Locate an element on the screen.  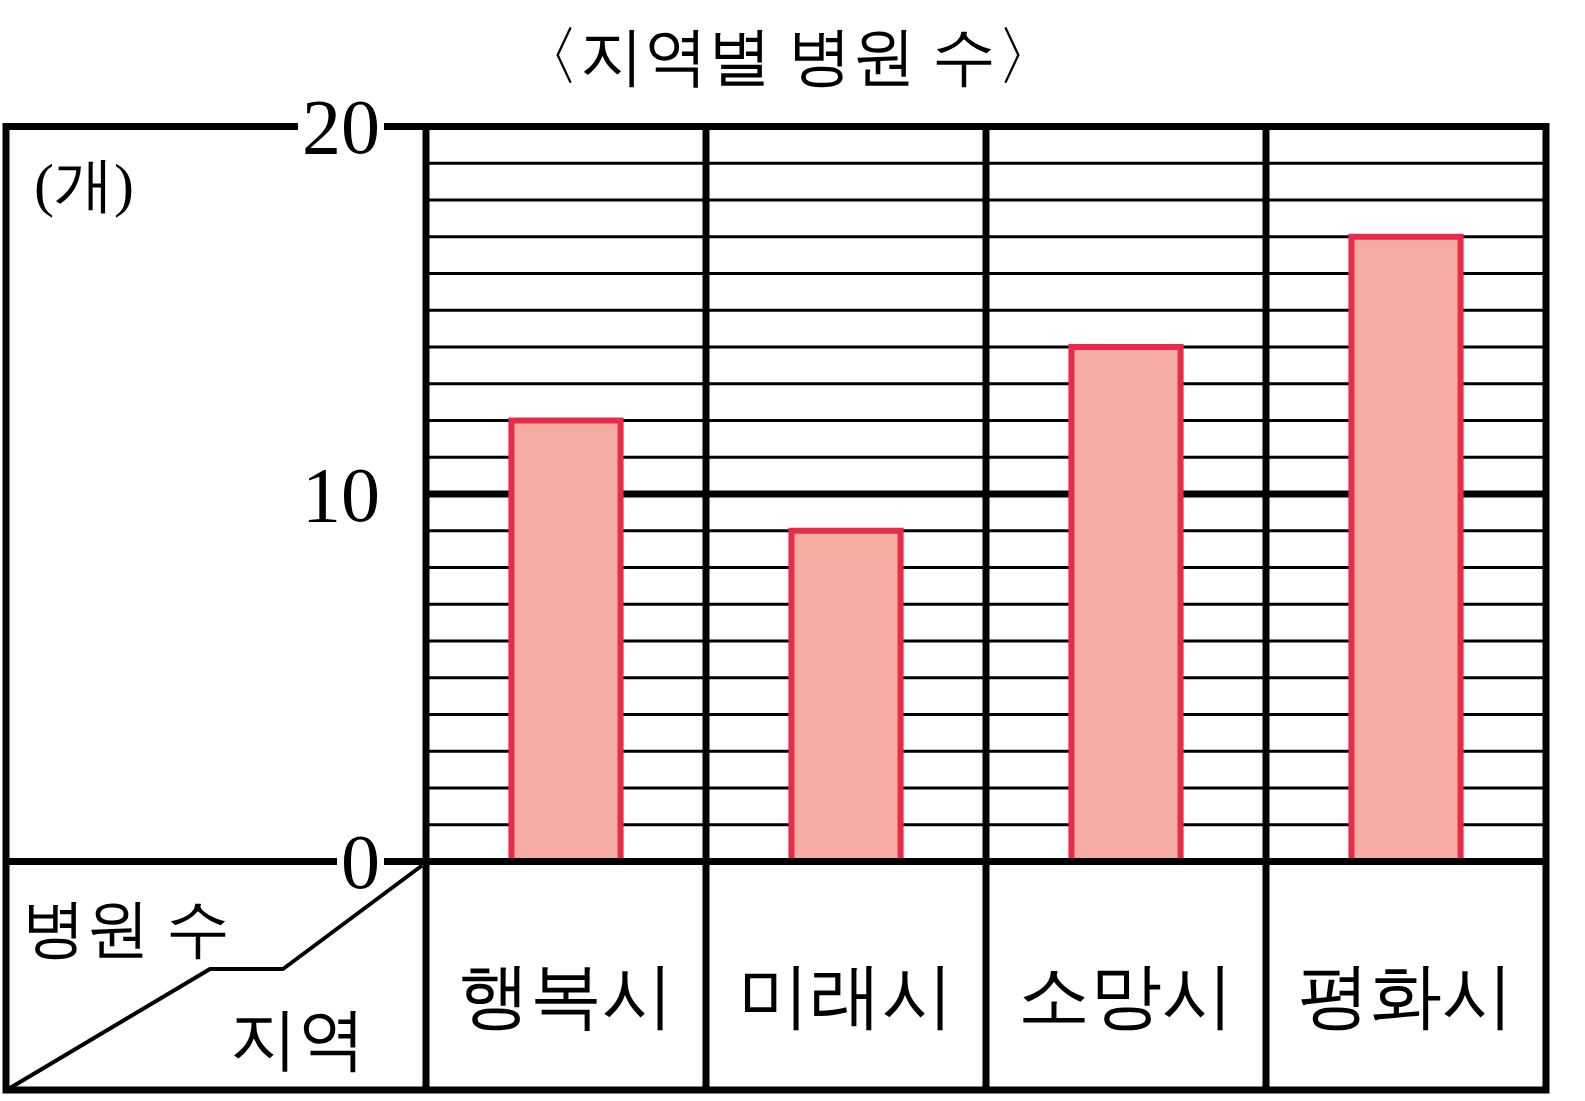
x-tick-label: 소망시 is located at coordinates (1126, 996).